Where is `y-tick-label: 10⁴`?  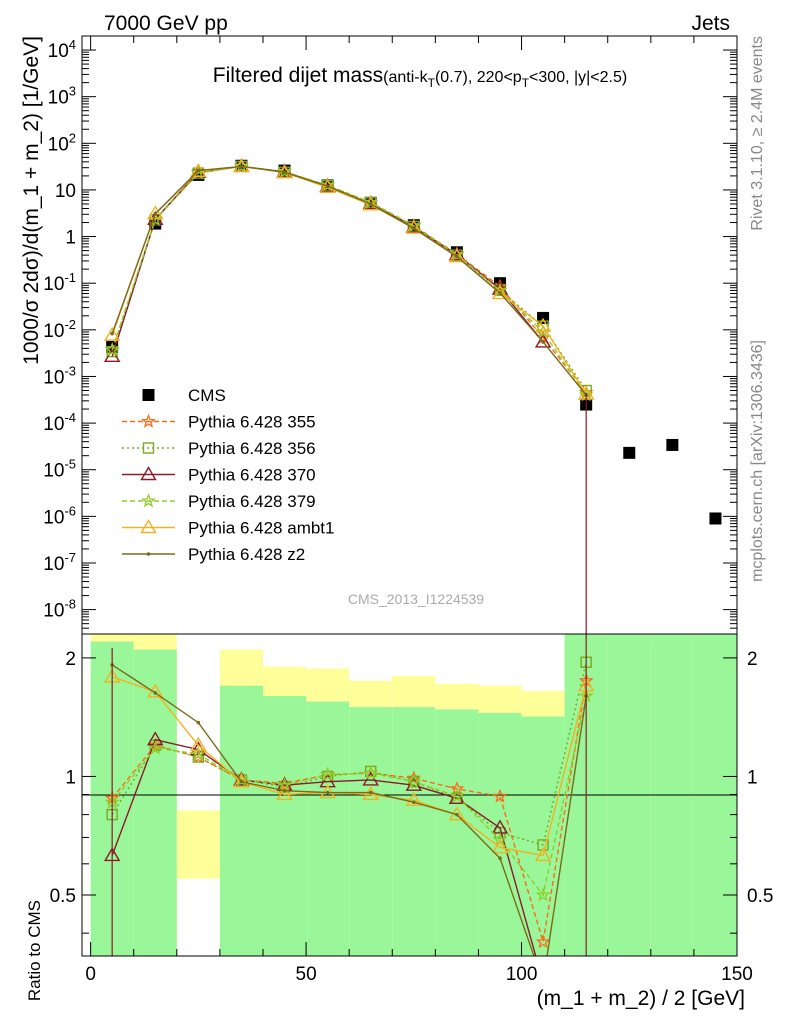 y-tick-label: 10⁴ is located at coordinates (62, 49).